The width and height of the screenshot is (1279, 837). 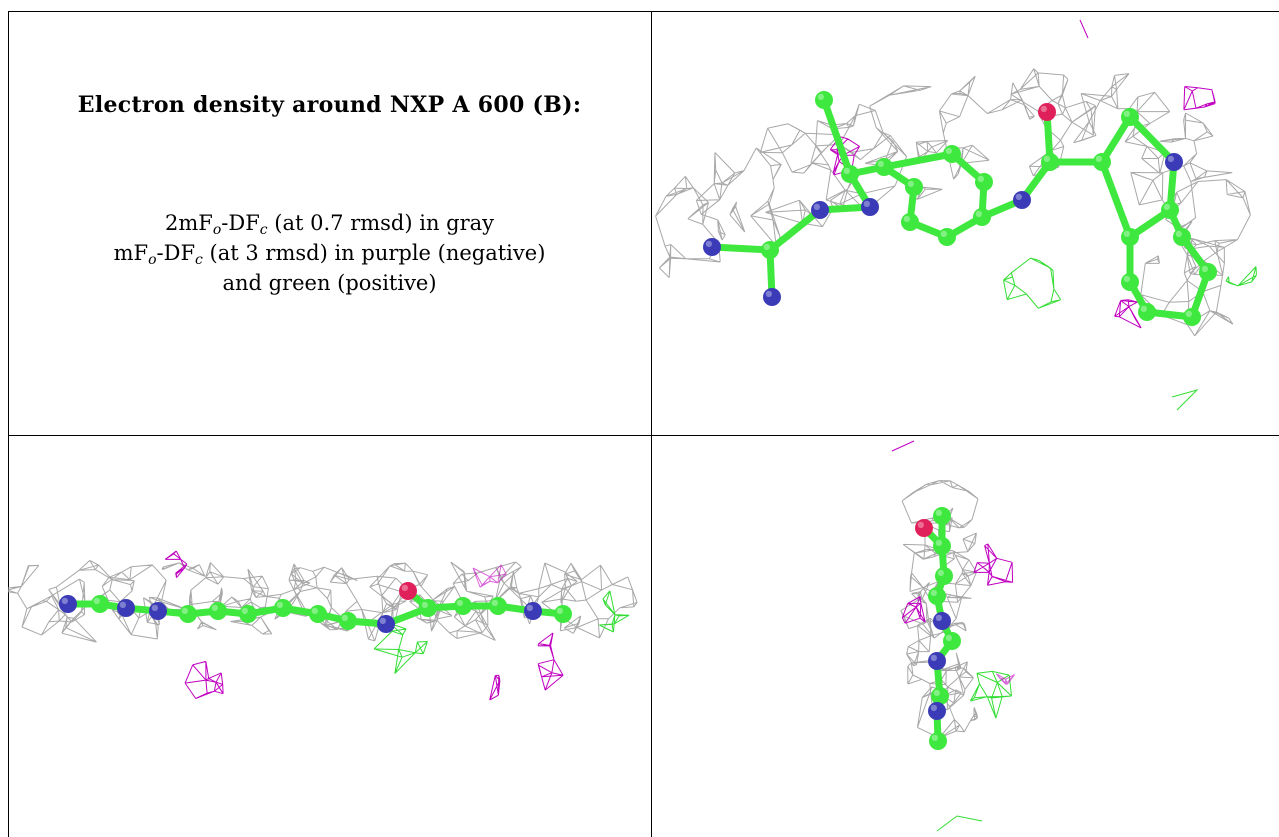 I want to click on oxygen-atom, so click(x=924, y=528).